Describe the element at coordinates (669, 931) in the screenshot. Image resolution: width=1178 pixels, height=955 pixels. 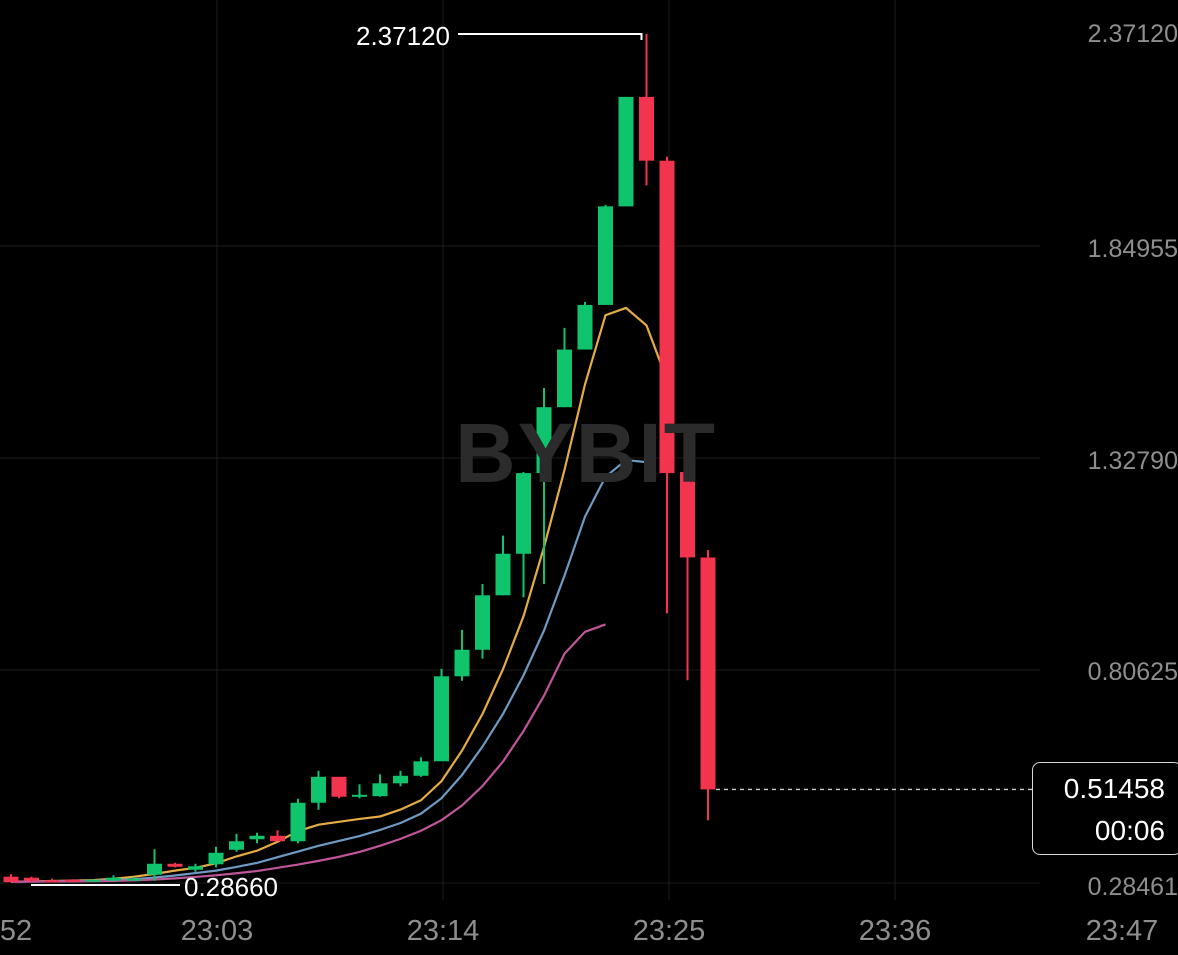
I see `time-axis-label: 23:25` at that location.